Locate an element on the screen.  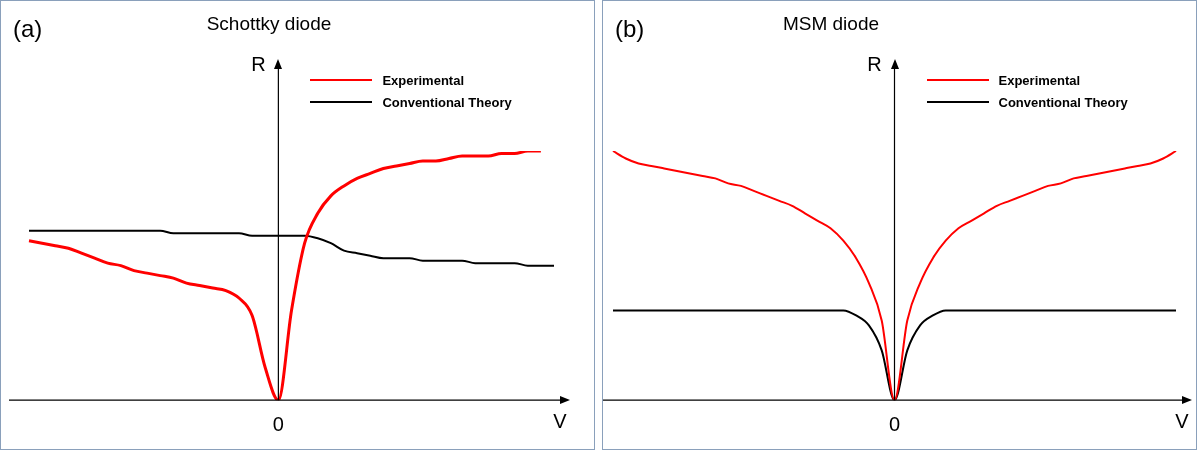
text: (a) is located at coordinates (28, 29).